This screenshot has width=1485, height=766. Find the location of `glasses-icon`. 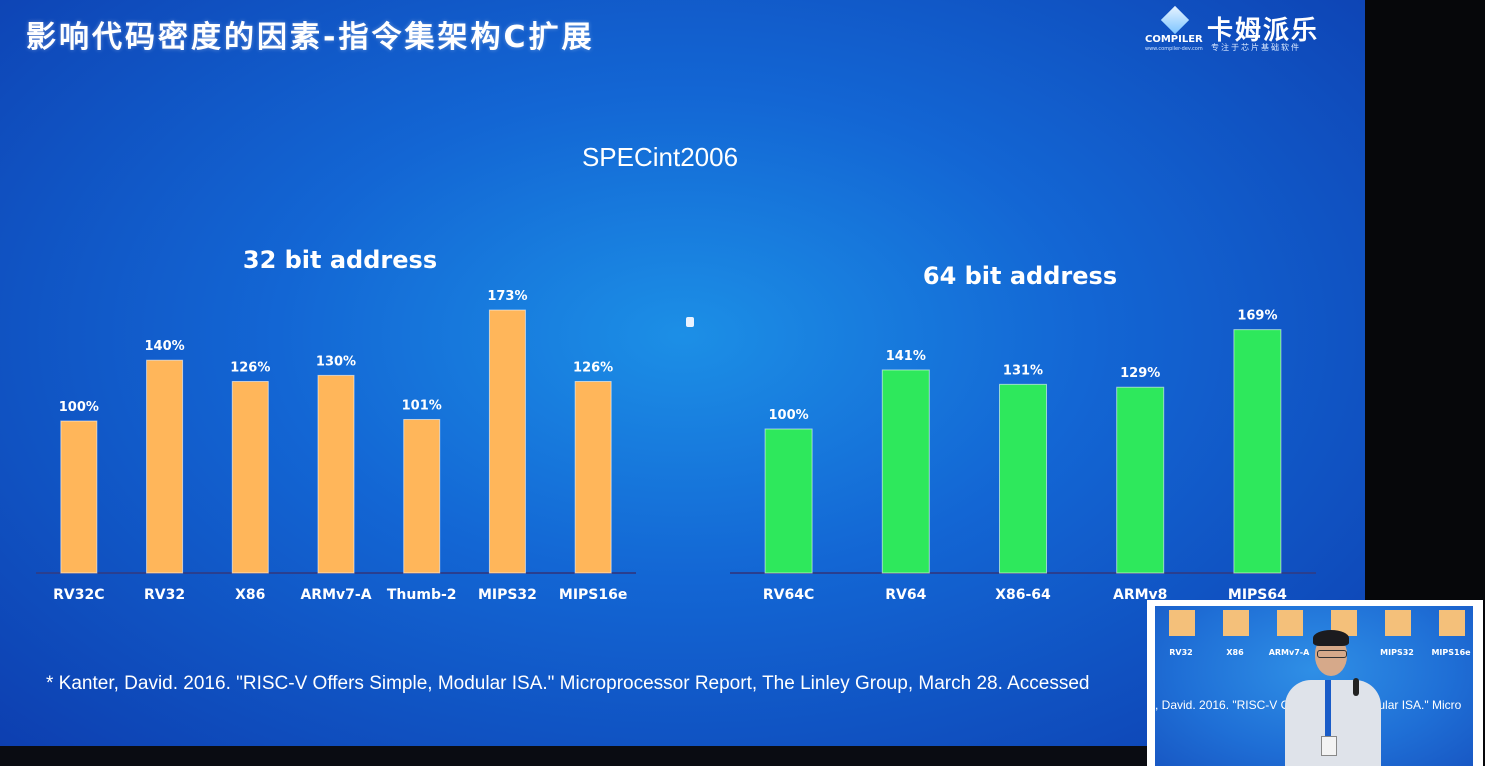

glasses-icon is located at coordinates (1332, 654).